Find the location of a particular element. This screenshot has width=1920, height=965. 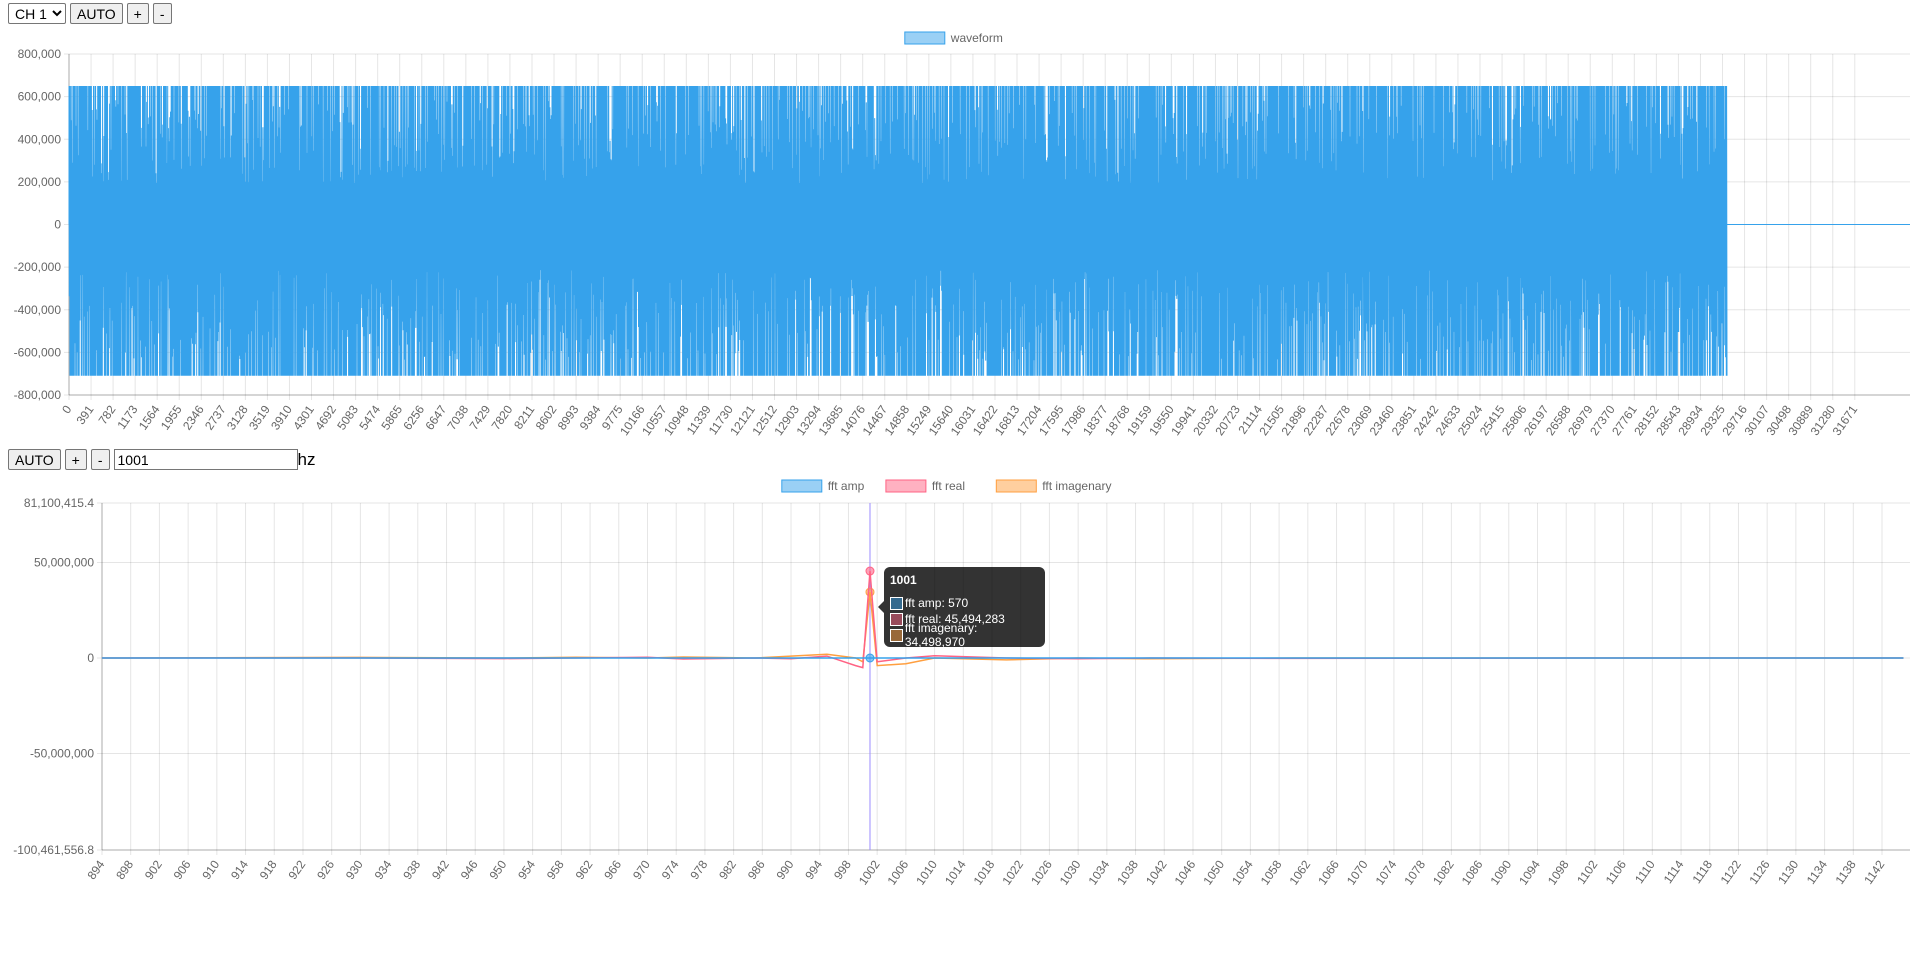

x-tick-label: 1173 is located at coordinates (127, 416).